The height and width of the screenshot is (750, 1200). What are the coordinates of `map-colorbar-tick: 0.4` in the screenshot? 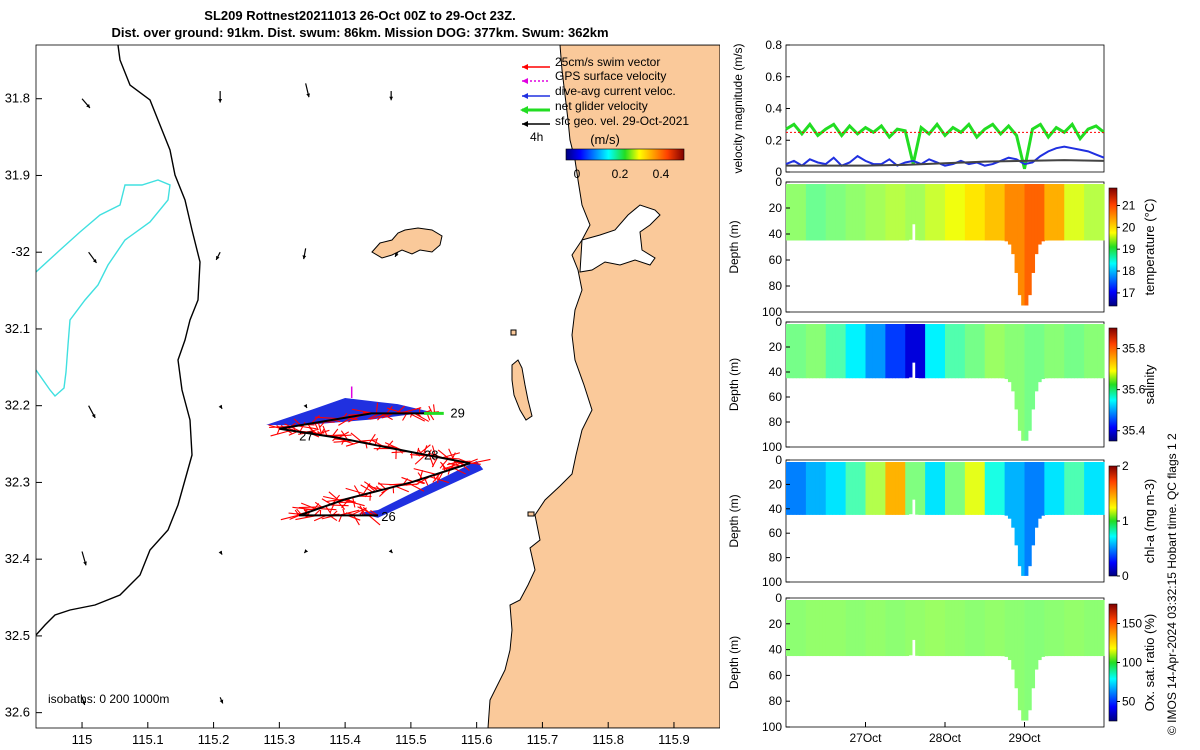 It's located at (661, 174).